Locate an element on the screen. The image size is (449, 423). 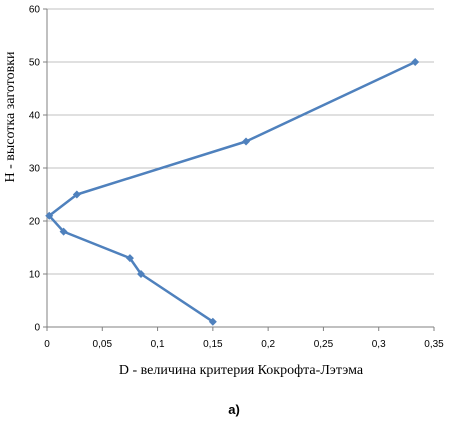
x-tick-label: 0,2 is located at coordinates (268, 344).